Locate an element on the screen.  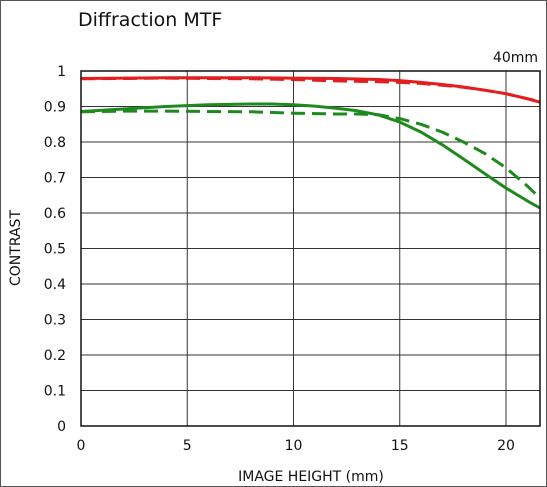
y-tick-label: 0.2 is located at coordinates (55, 356).